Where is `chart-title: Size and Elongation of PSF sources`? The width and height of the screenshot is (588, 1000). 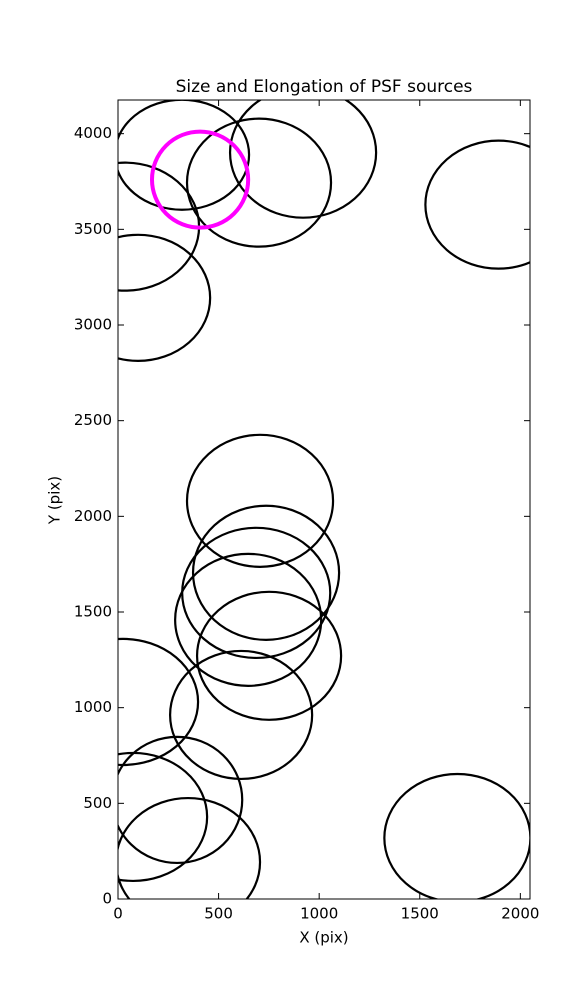
chart-title: Size and Elongation of PSF sources is located at coordinates (324, 87).